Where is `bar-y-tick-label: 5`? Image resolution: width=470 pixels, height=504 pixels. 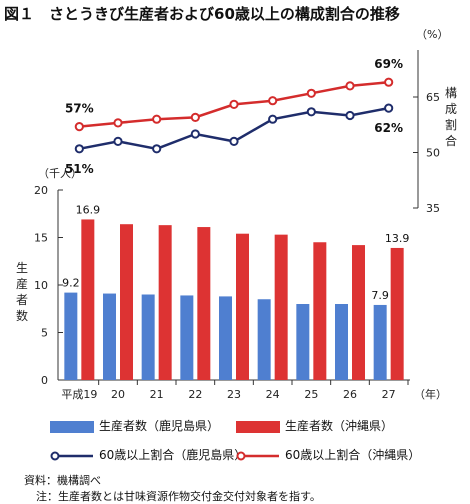 bar-y-tick-label: 5 is located at coordinates (44, 333).